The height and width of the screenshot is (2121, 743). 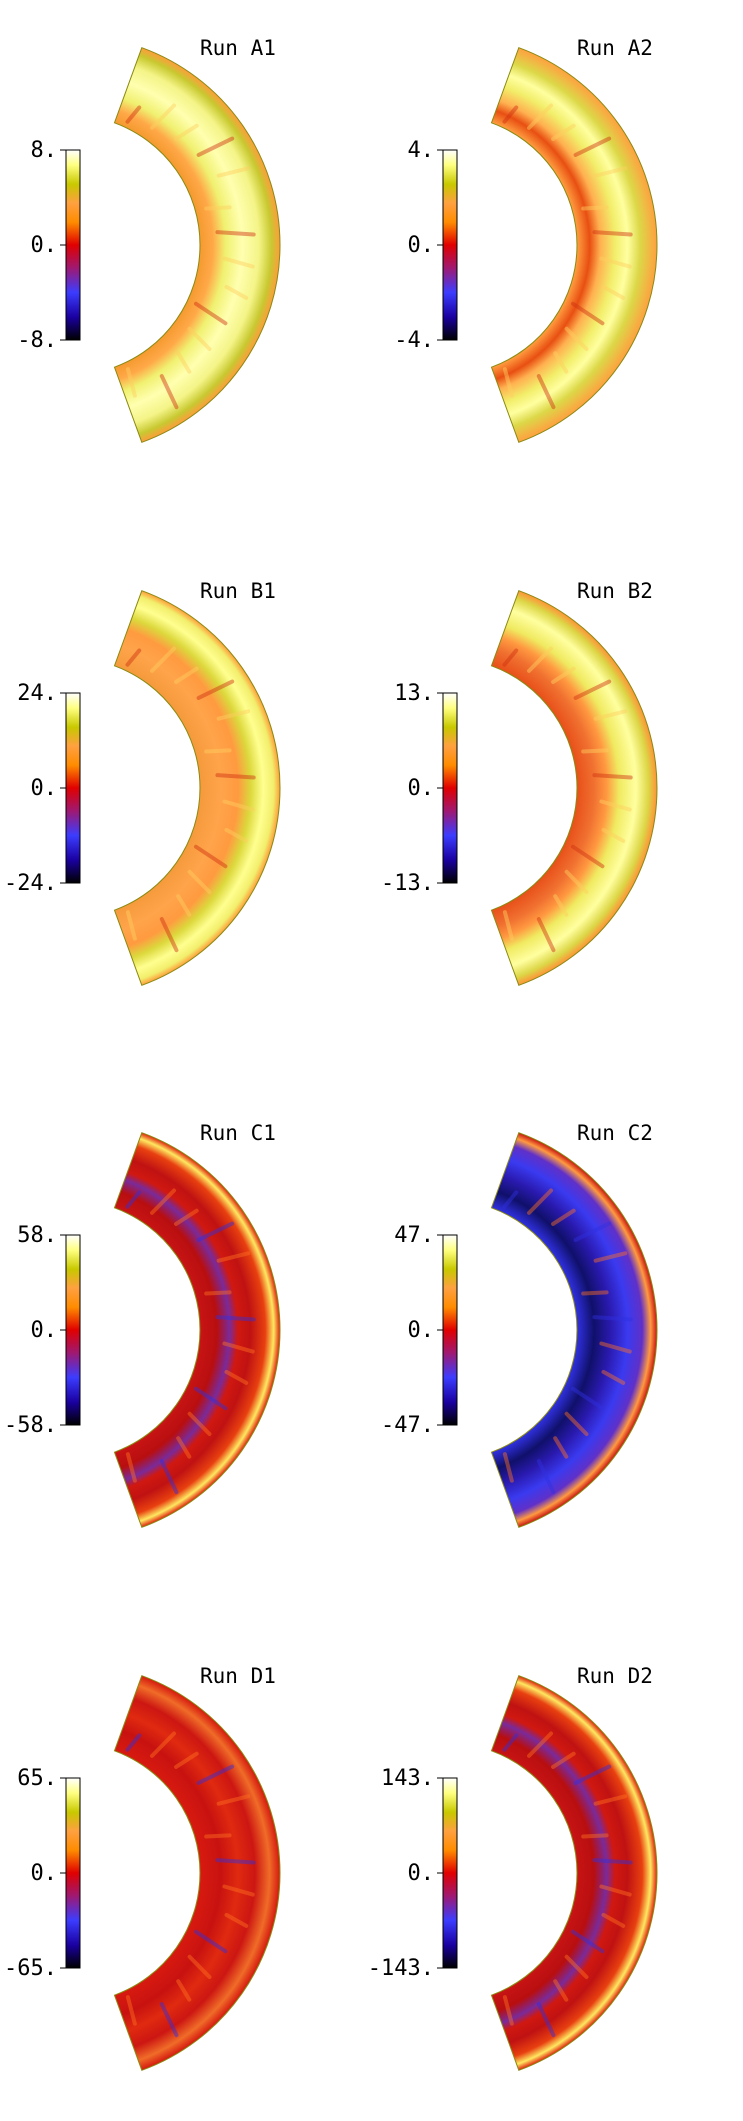 I want to click on panel-7: 65. 0. -65. Run D1, so click(x=142, y=1867).